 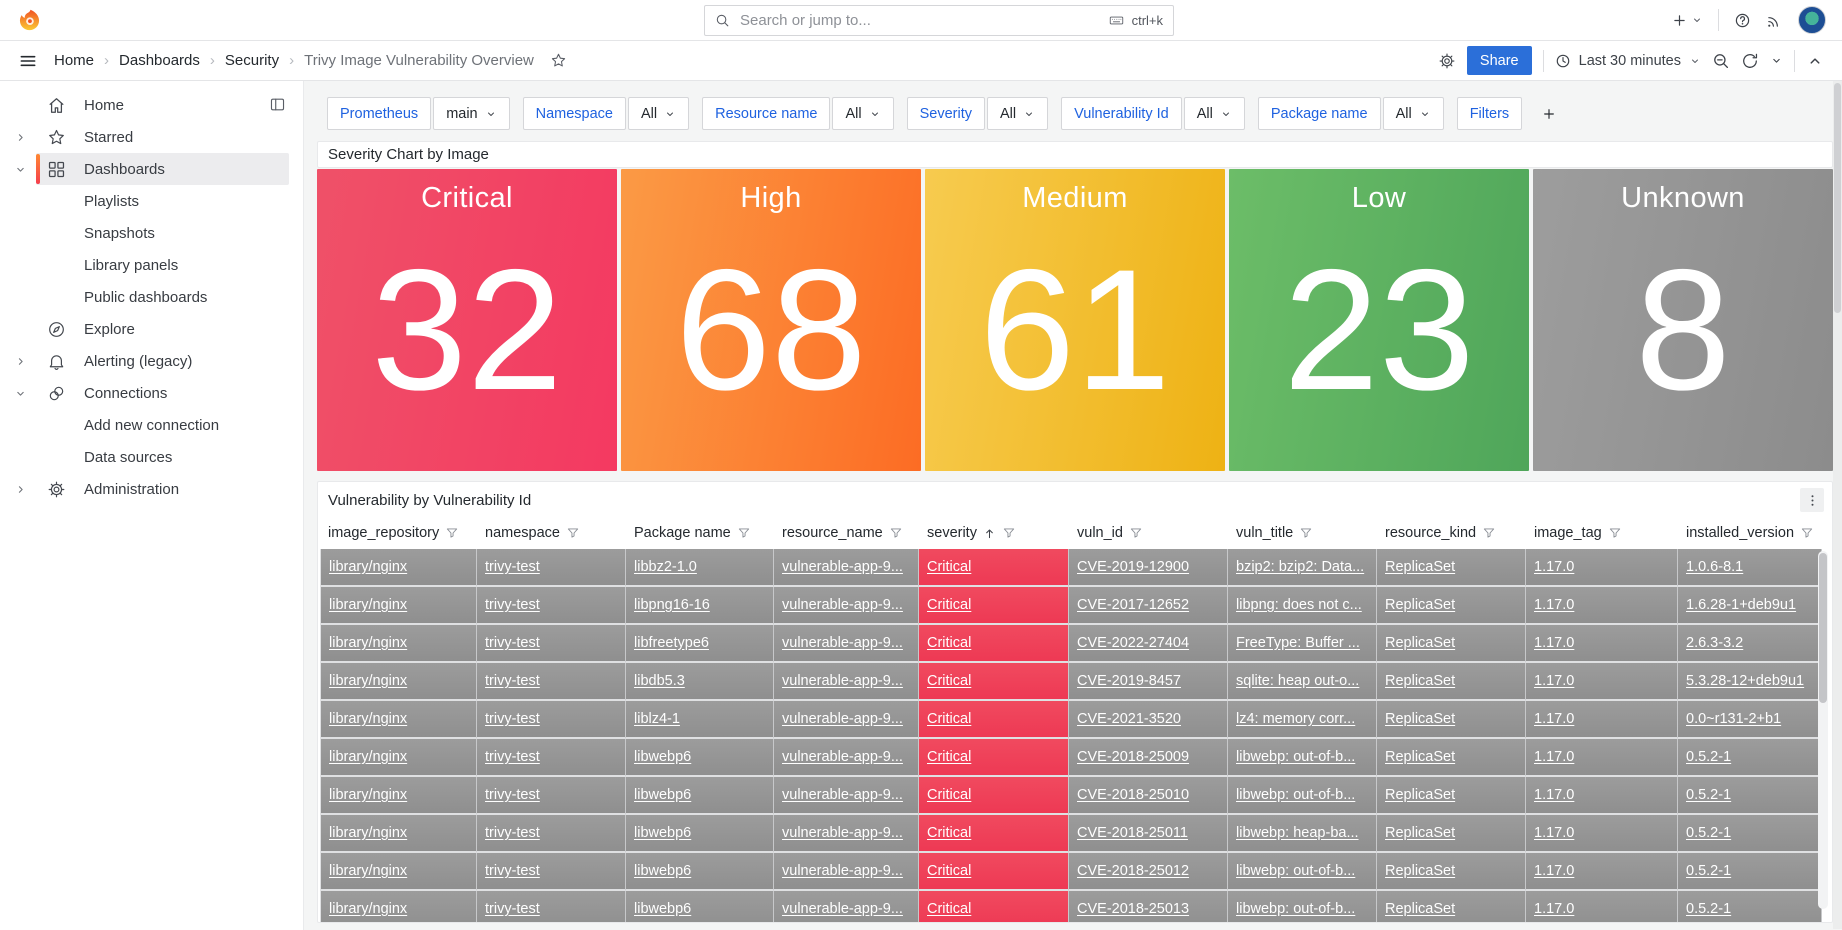 What do you see at coordinates (1499, 60) in the screenshot?
I see `share-button: Share` at bounding box center [1499, 60].